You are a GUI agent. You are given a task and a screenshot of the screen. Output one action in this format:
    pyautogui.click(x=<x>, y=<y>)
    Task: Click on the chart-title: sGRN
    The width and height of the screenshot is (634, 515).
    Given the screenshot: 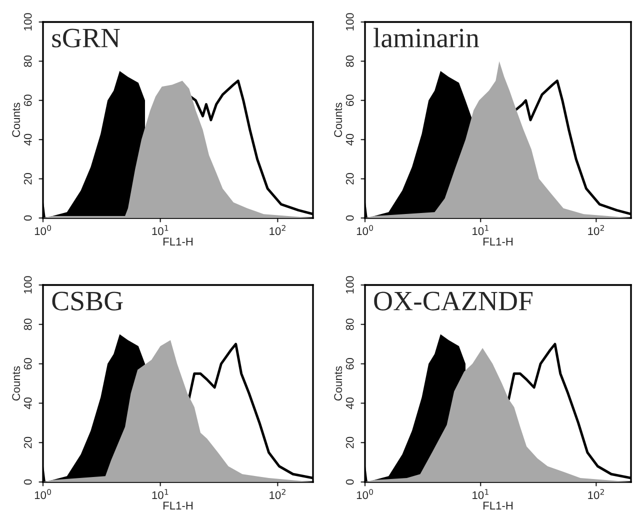 What is the action you would take?
    pyautogui.click(x=86, y=38)
    